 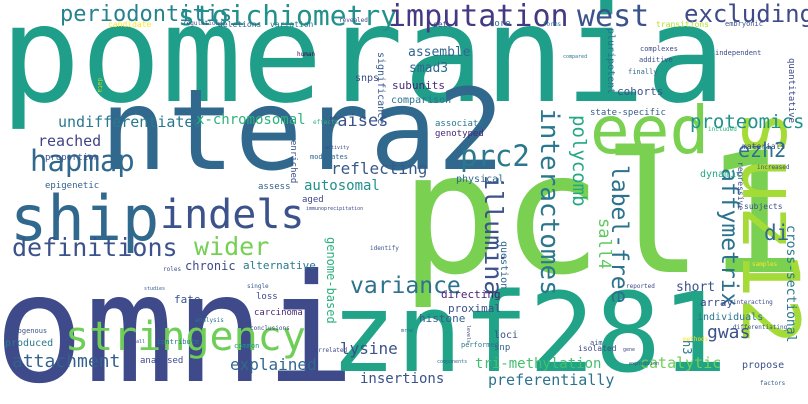 I want to click on word-produced: produced, so click(x=29, y=343).